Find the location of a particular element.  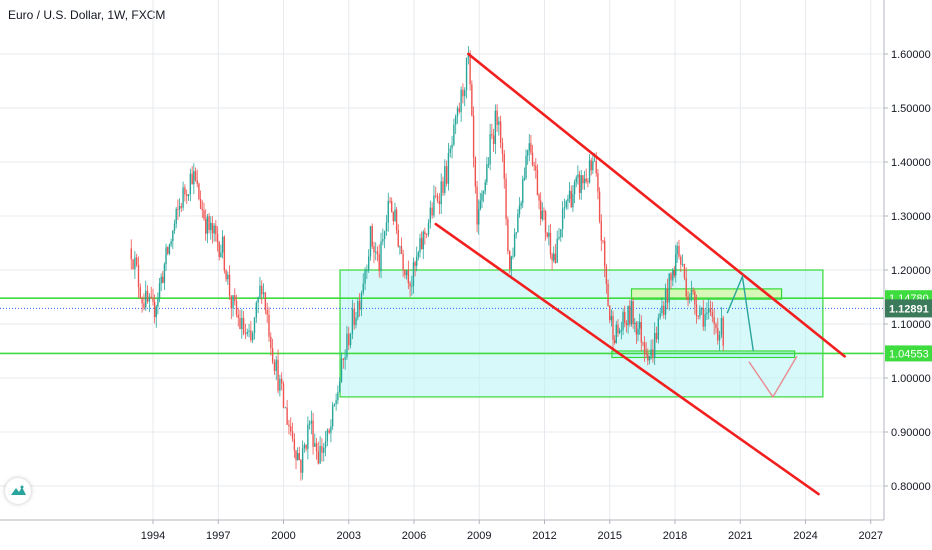

projection-path is located at coordinates (773, 377).